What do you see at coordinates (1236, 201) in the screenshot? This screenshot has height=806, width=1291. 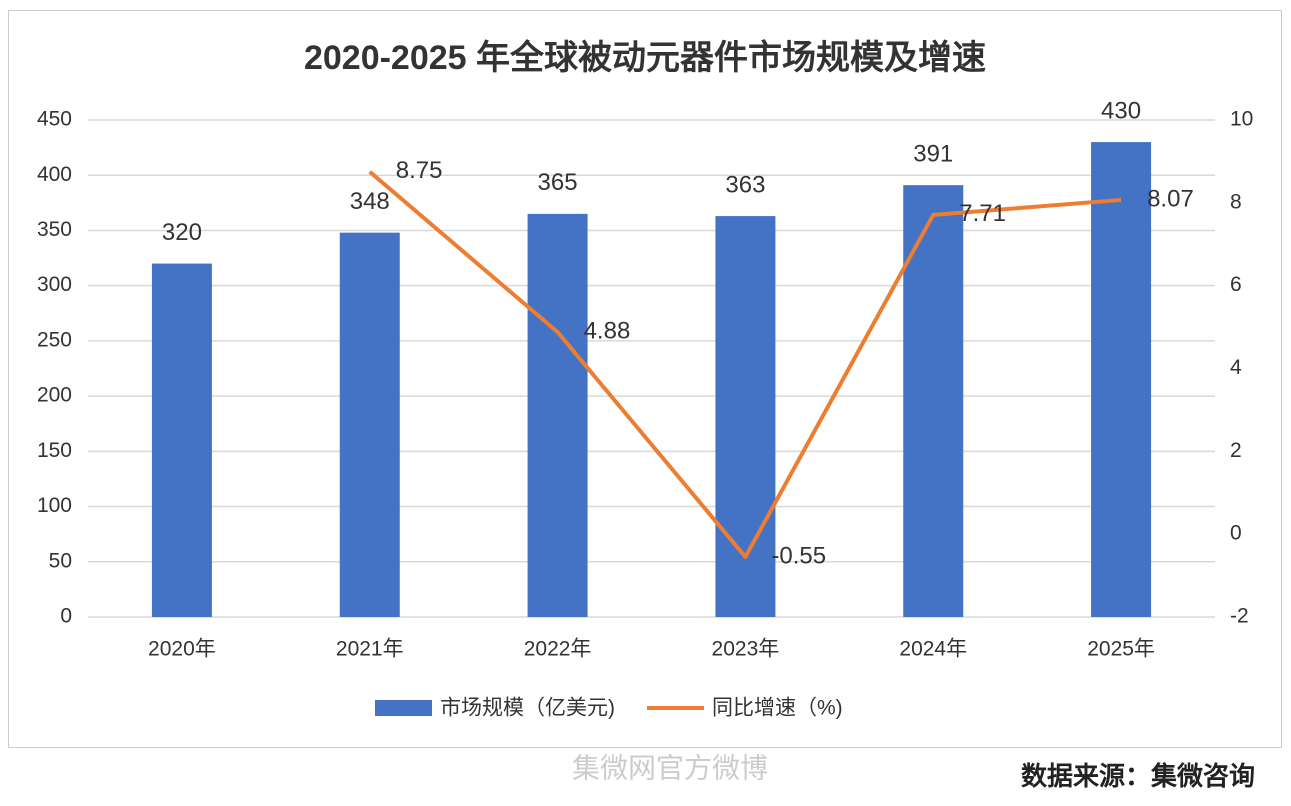 I see `y2-tick-label: 8` at bounding box center [1236, 201].